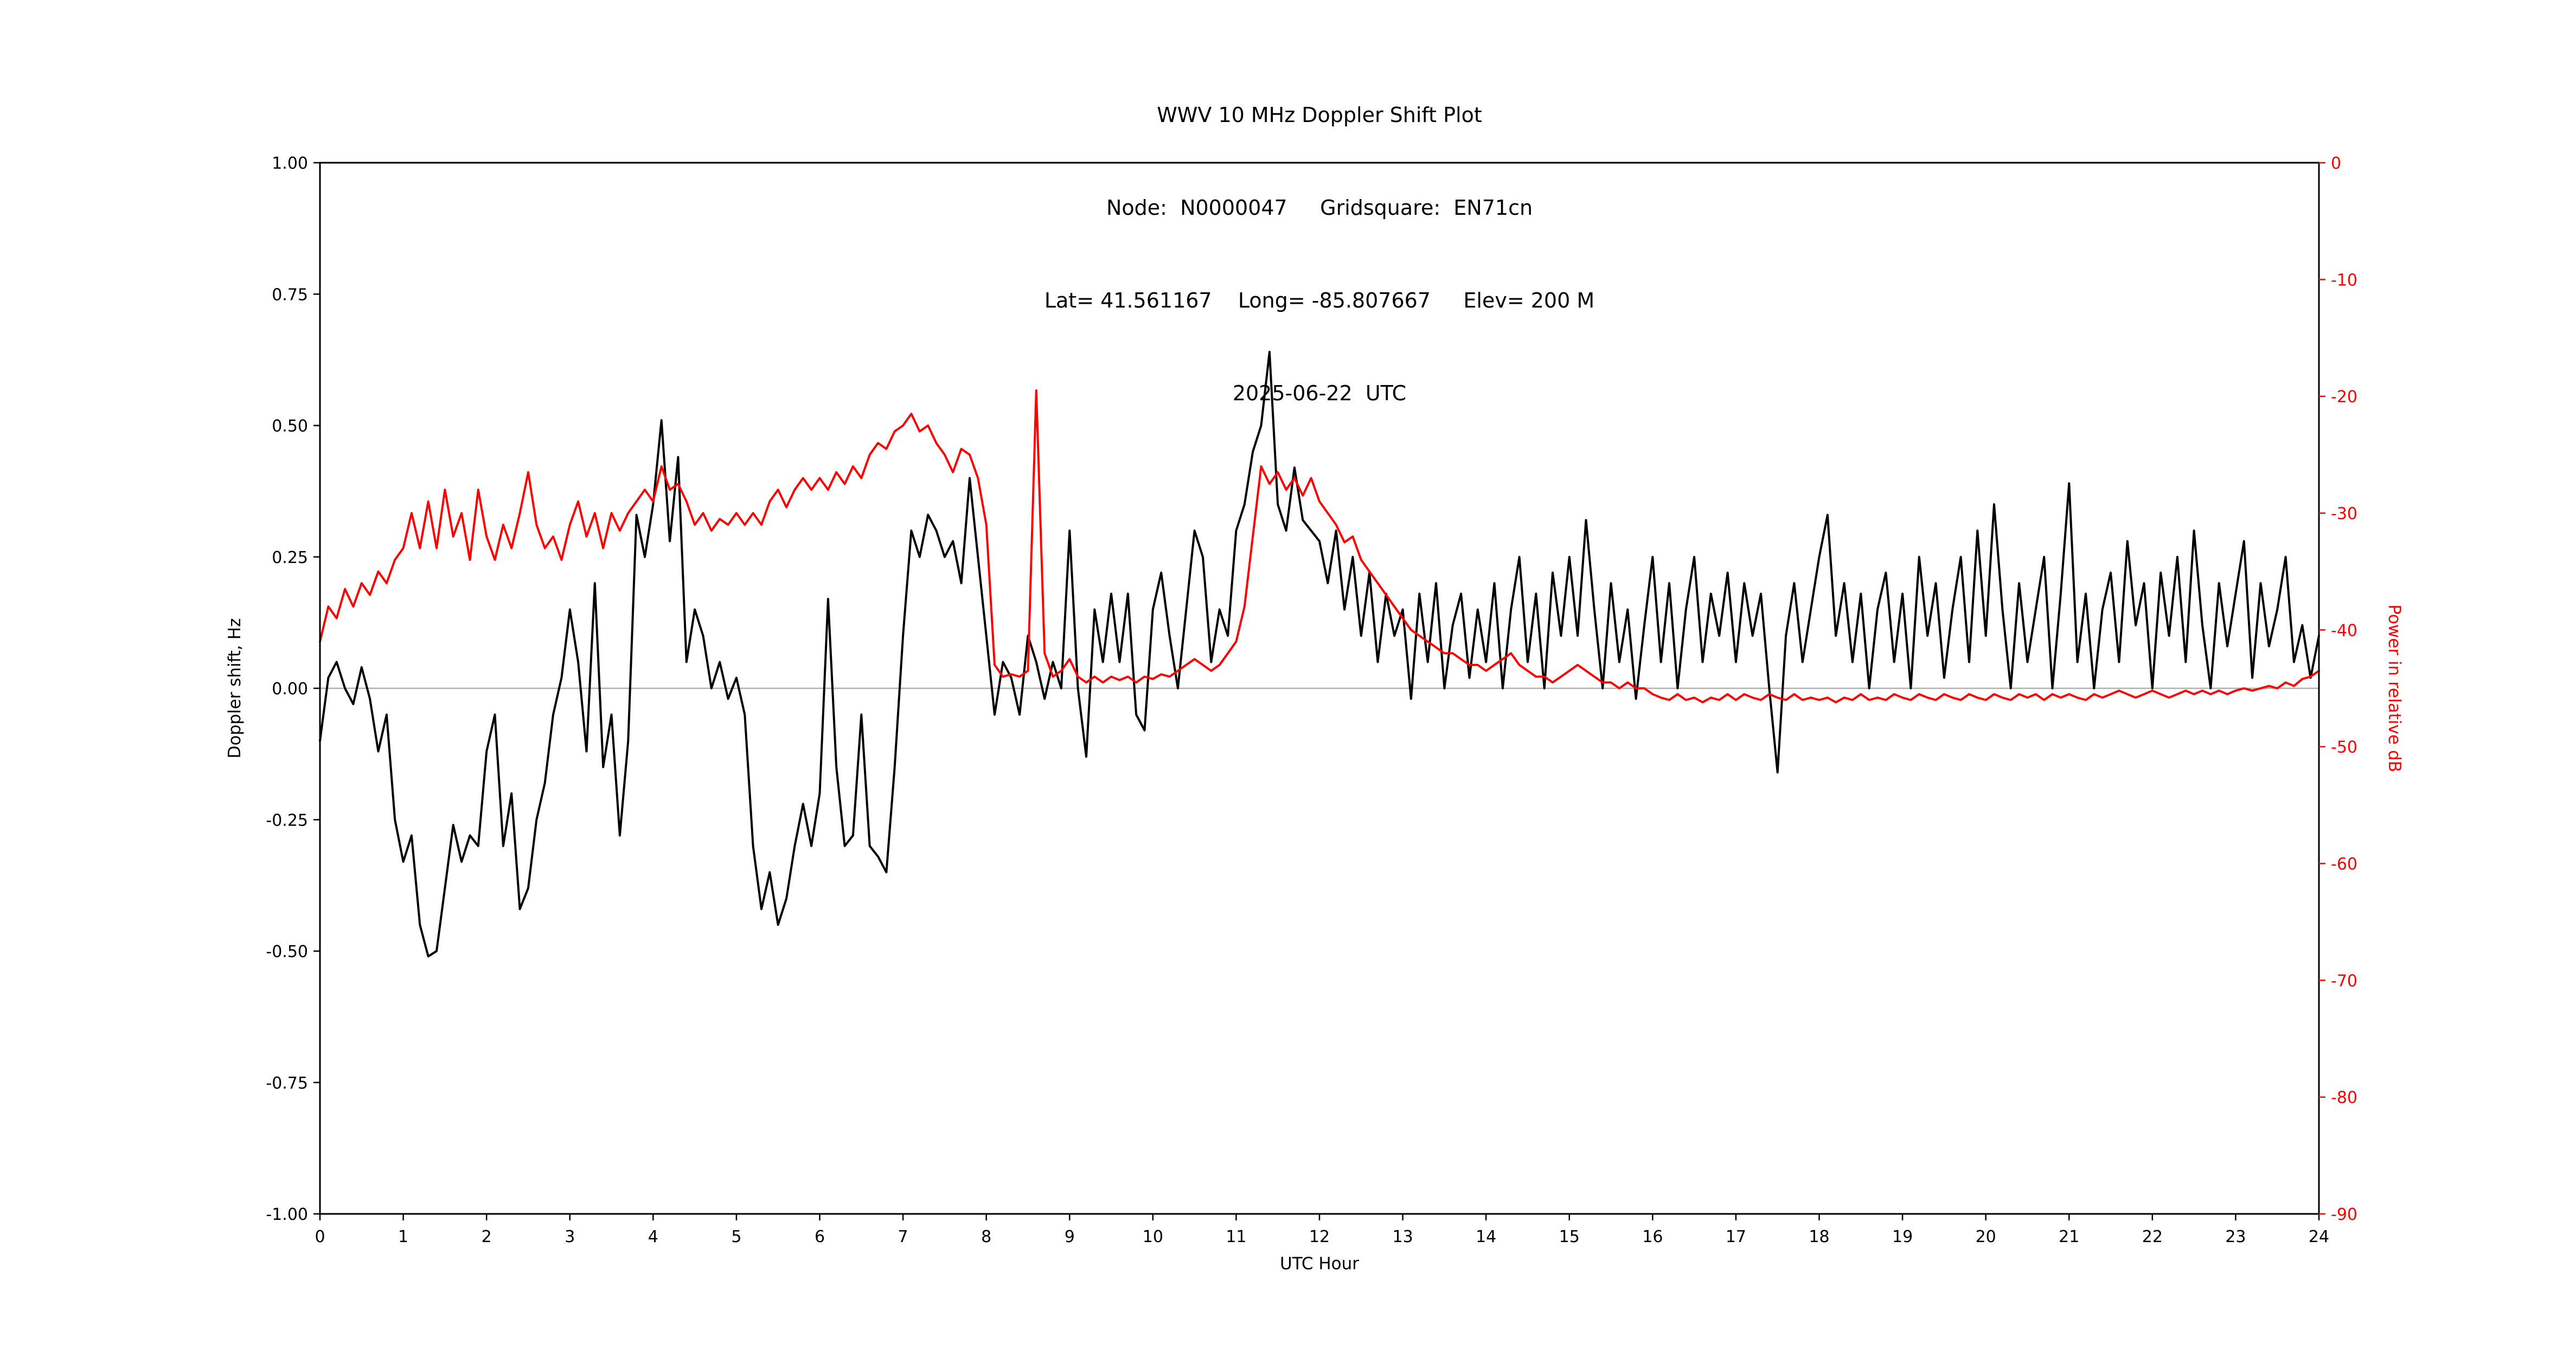 The width and height of the screenshot is (2576, 1356). Describe the element at coordinates (487, 1236) in the screenshot. I see `x-tick-label: 2` at that location.